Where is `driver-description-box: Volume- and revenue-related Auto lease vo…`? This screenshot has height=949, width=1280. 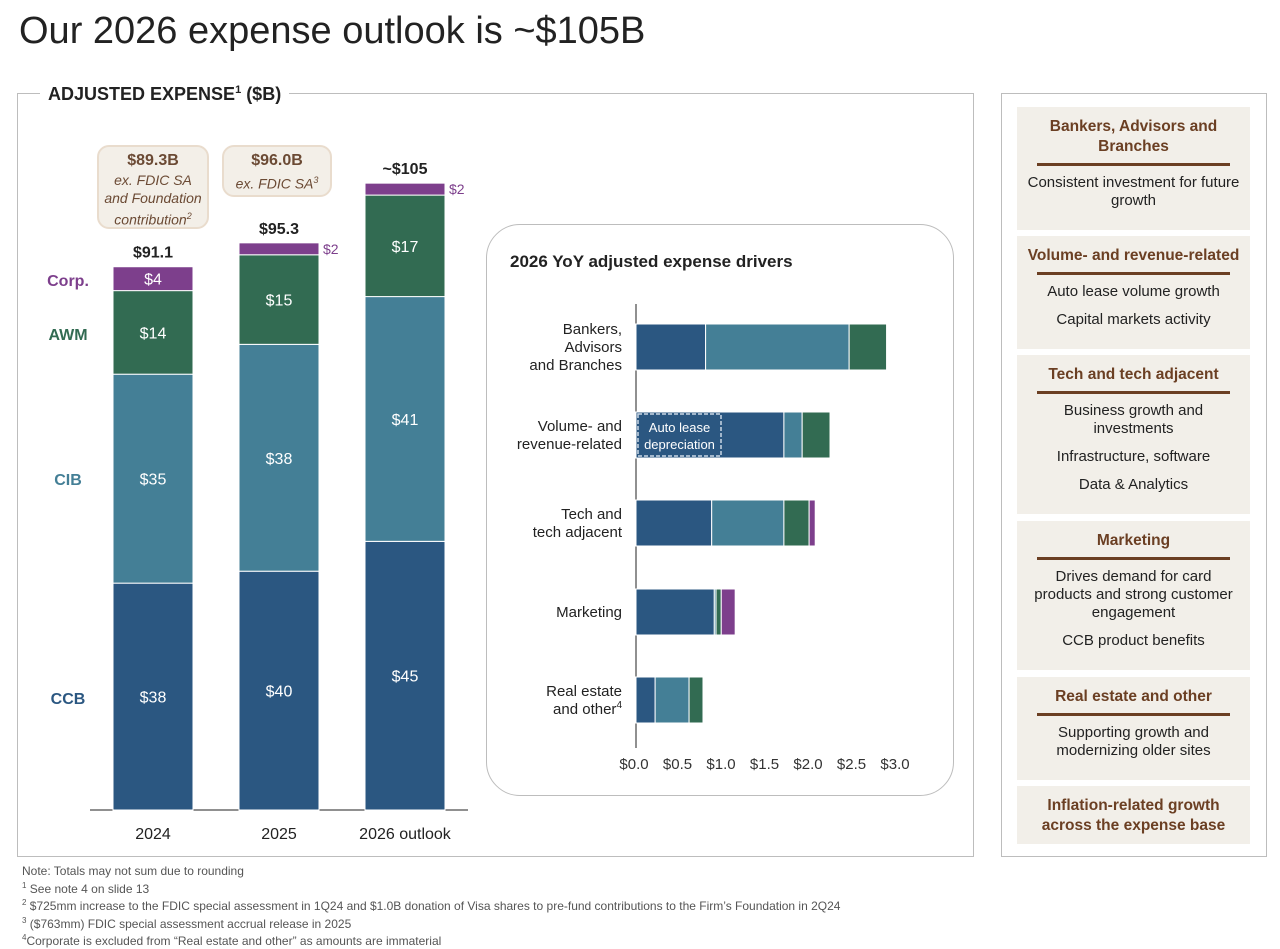 driver-description-box: Volume- and revenue-related Auto lease vo… is located at coordinates (1133, 292).